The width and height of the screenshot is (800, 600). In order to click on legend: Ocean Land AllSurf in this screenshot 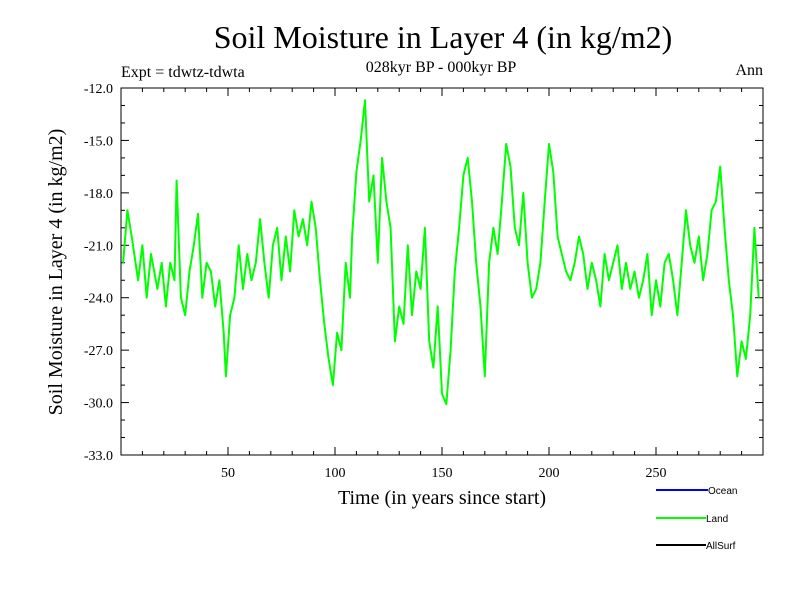, I will do `click(696, 519)`.